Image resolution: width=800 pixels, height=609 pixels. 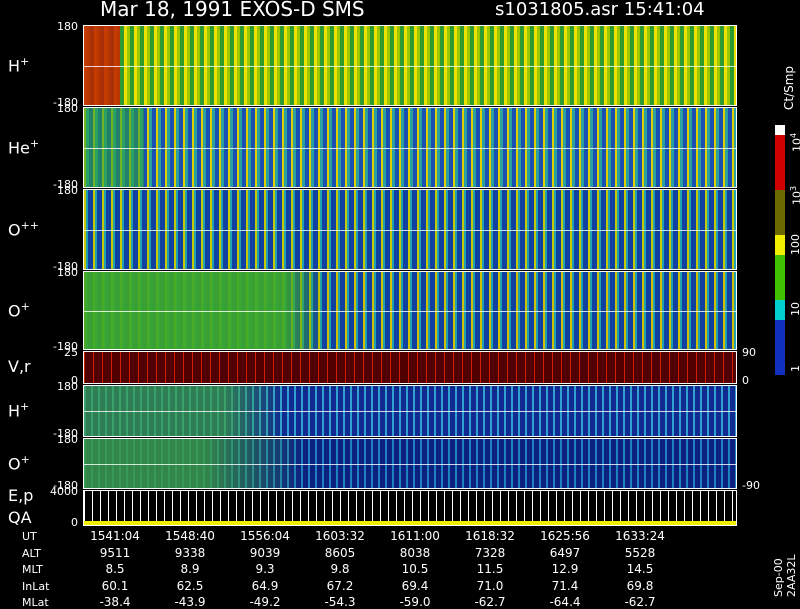 What do you see at coordinates (340, 585) in the screenshot?
I see `cell: 67.2` at bounding box center [340, 585].